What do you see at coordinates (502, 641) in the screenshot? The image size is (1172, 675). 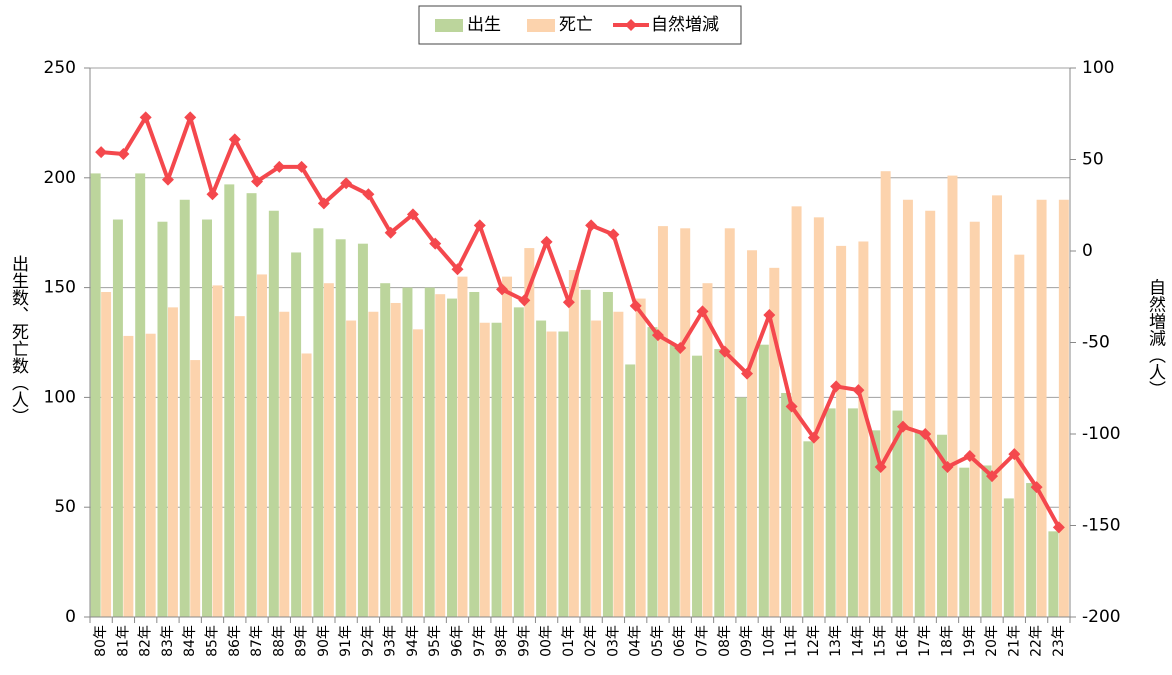 I see `x-tick-label: 98年` at bounding box center [502, 641].